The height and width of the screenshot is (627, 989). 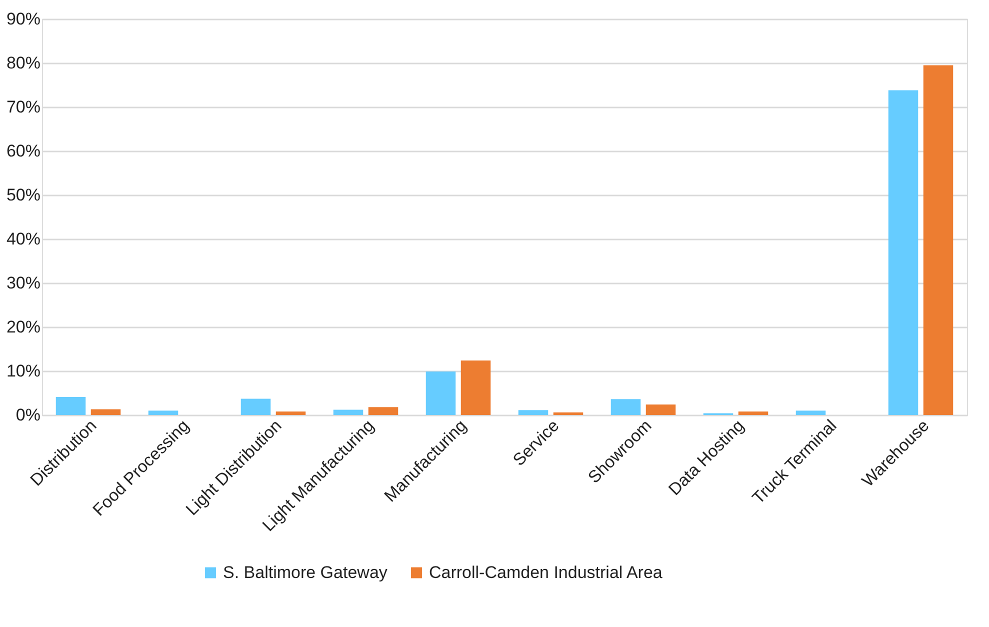 I want to click on y-tick-label: 50%, so click(x=23, y=195).